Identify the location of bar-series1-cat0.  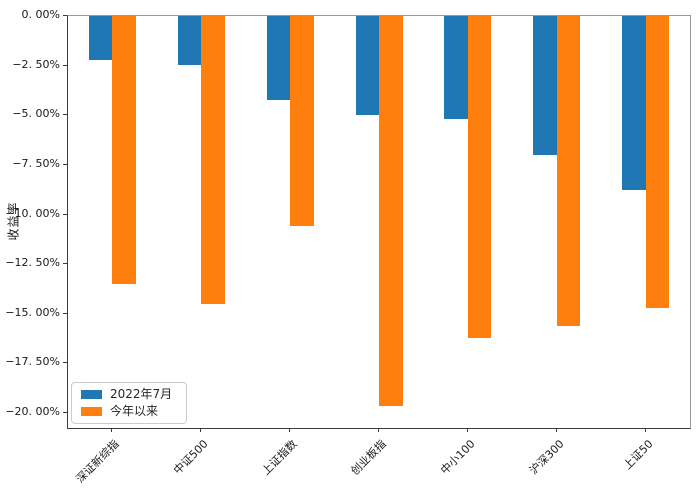
(124, 150).